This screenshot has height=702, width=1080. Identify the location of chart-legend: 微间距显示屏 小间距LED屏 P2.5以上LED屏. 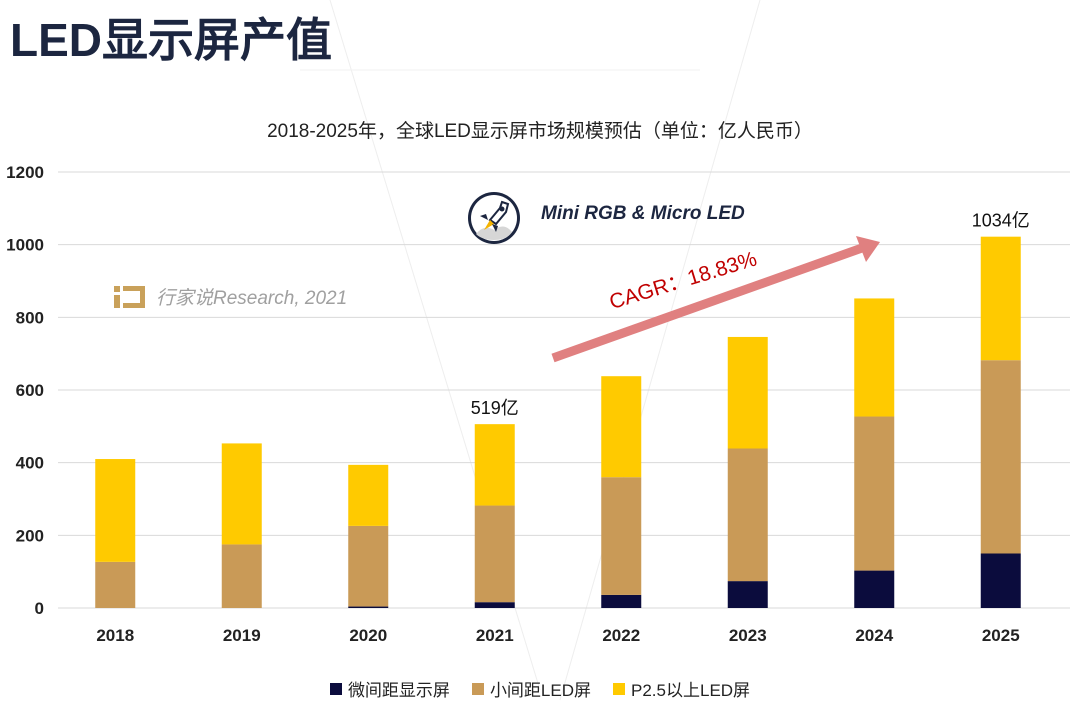
(540, 688).